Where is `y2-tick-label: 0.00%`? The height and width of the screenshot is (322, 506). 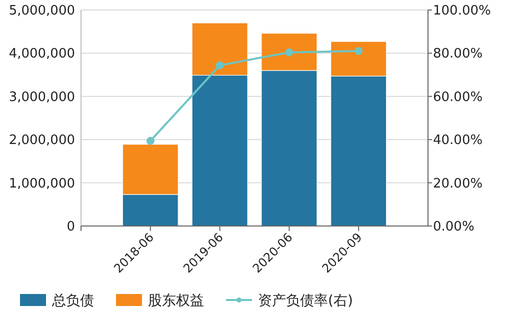 y2-tick-label: 0.00% is located at coordinates (453, 227).